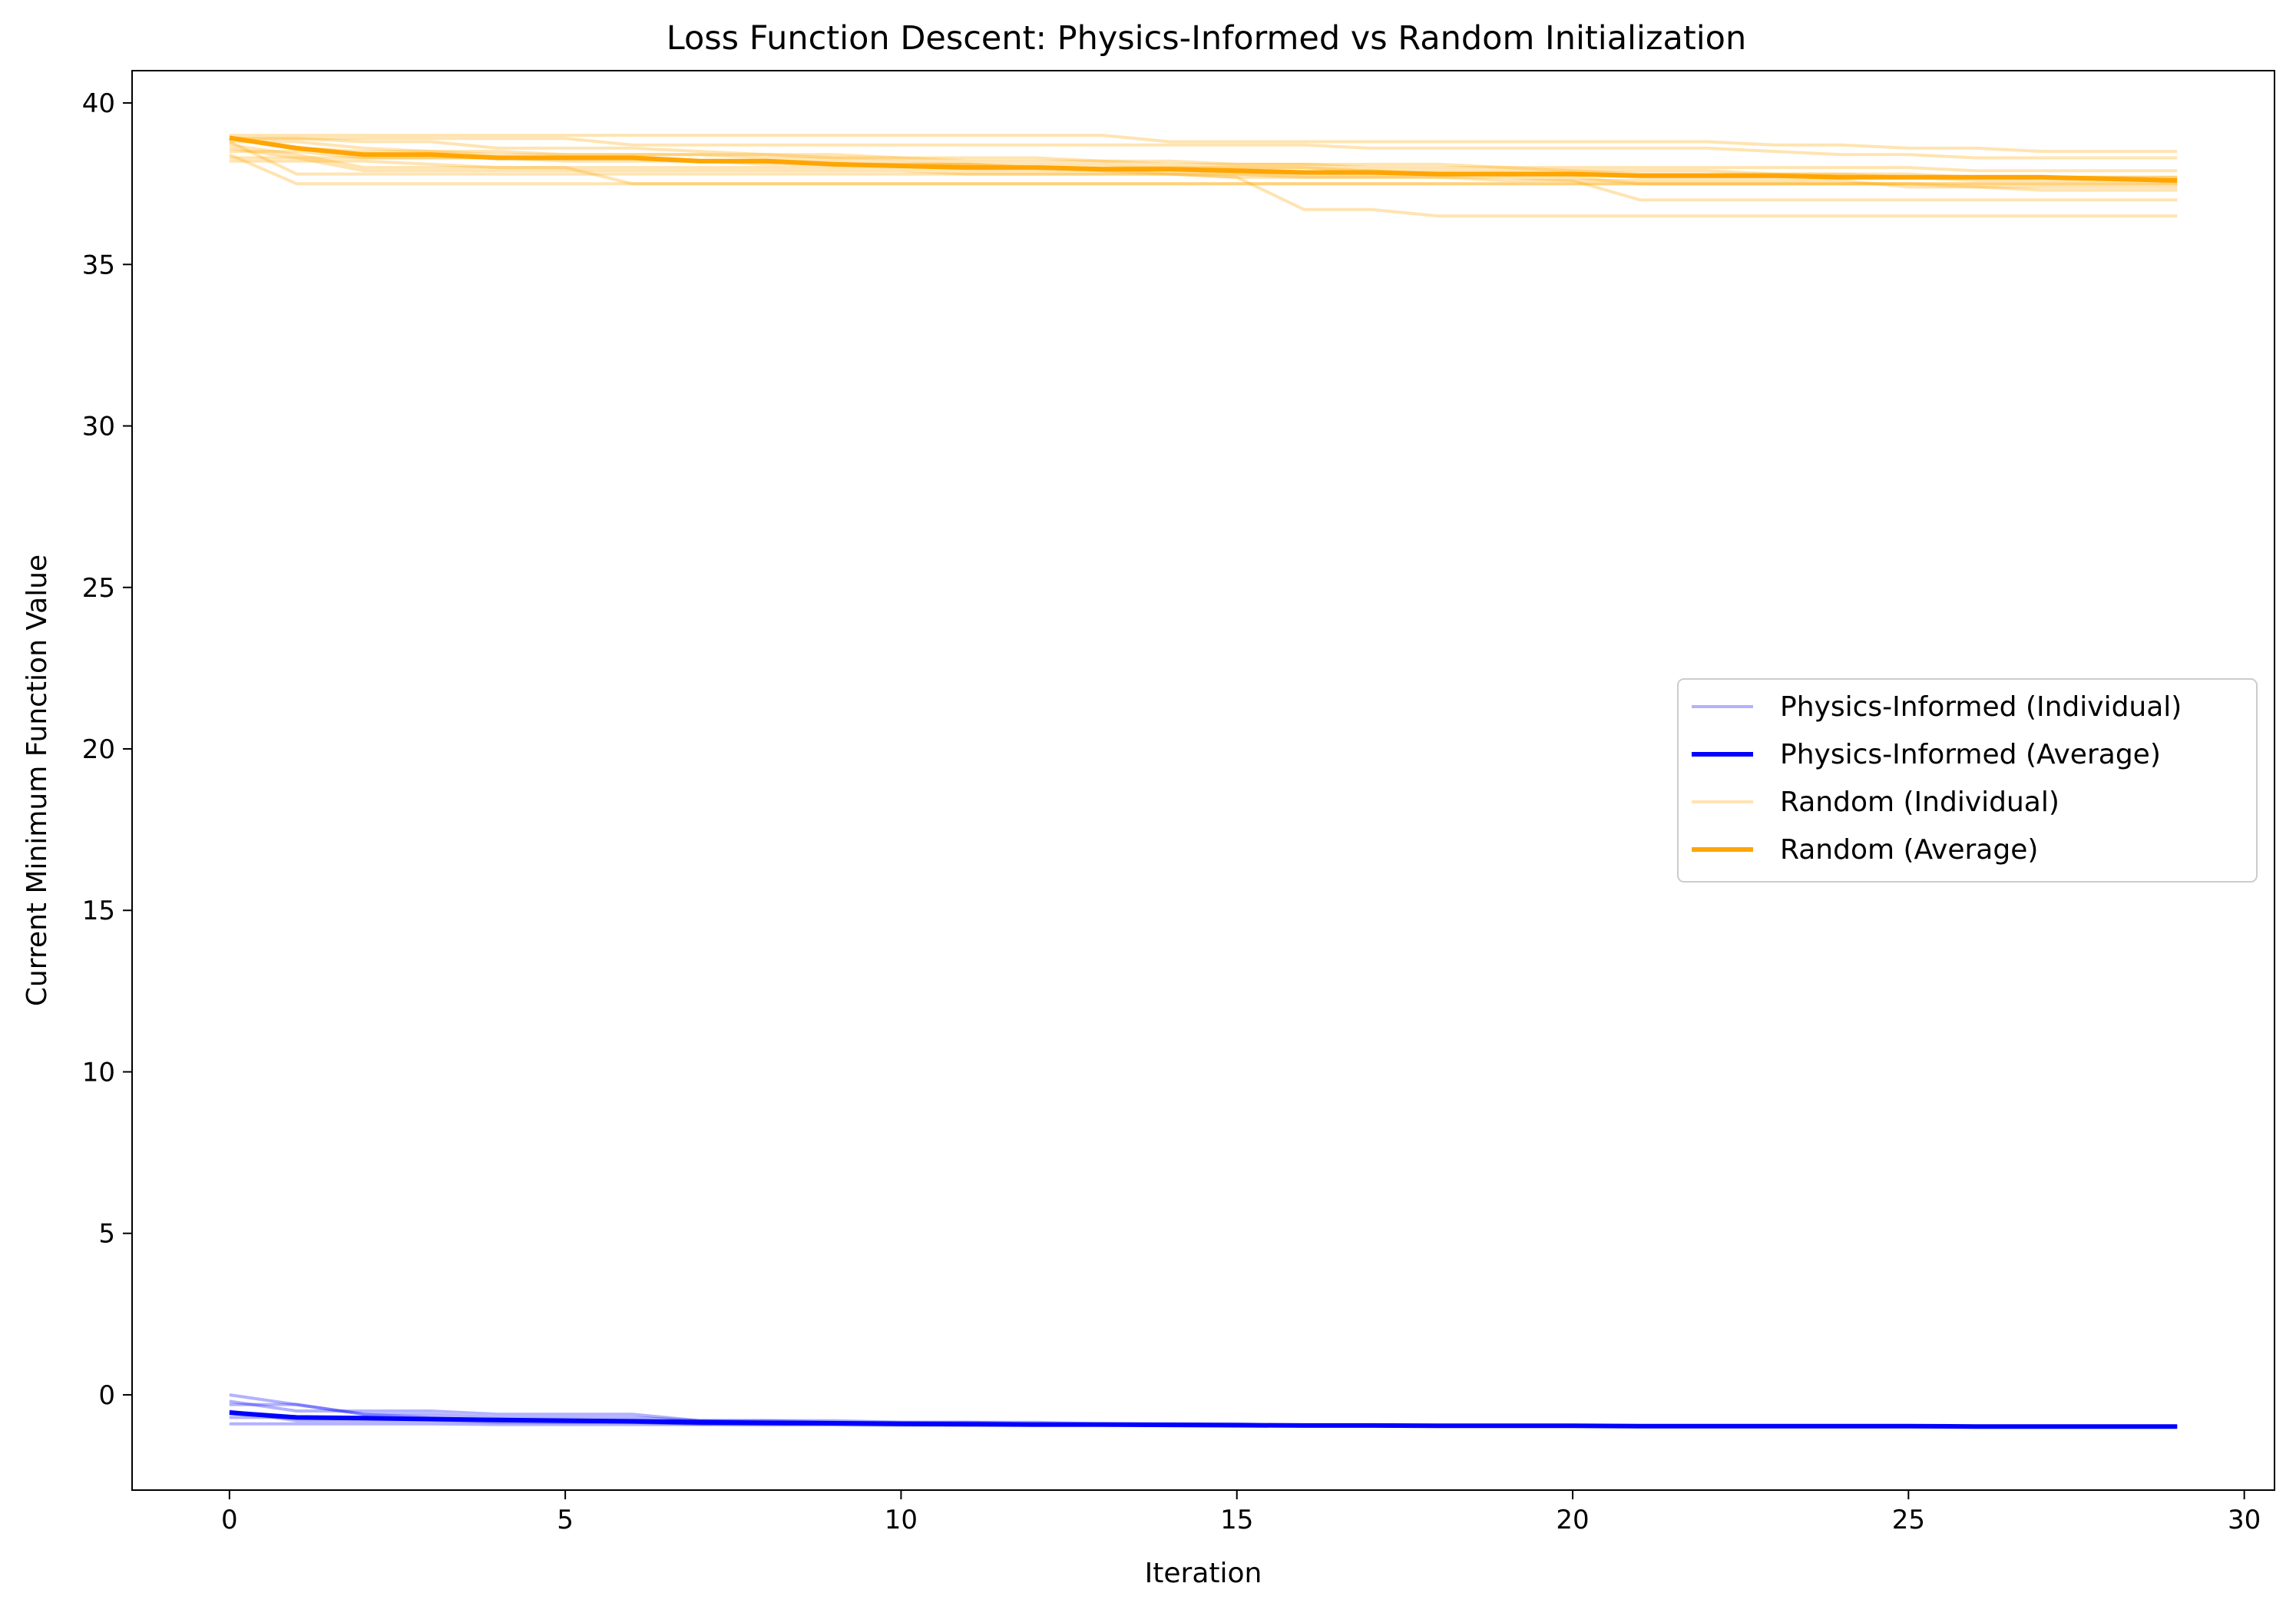 Image resolution: width=2296 pixels, height=1613 pixels. I want to click on y-tick-label-40: 40, so click(99, 103).